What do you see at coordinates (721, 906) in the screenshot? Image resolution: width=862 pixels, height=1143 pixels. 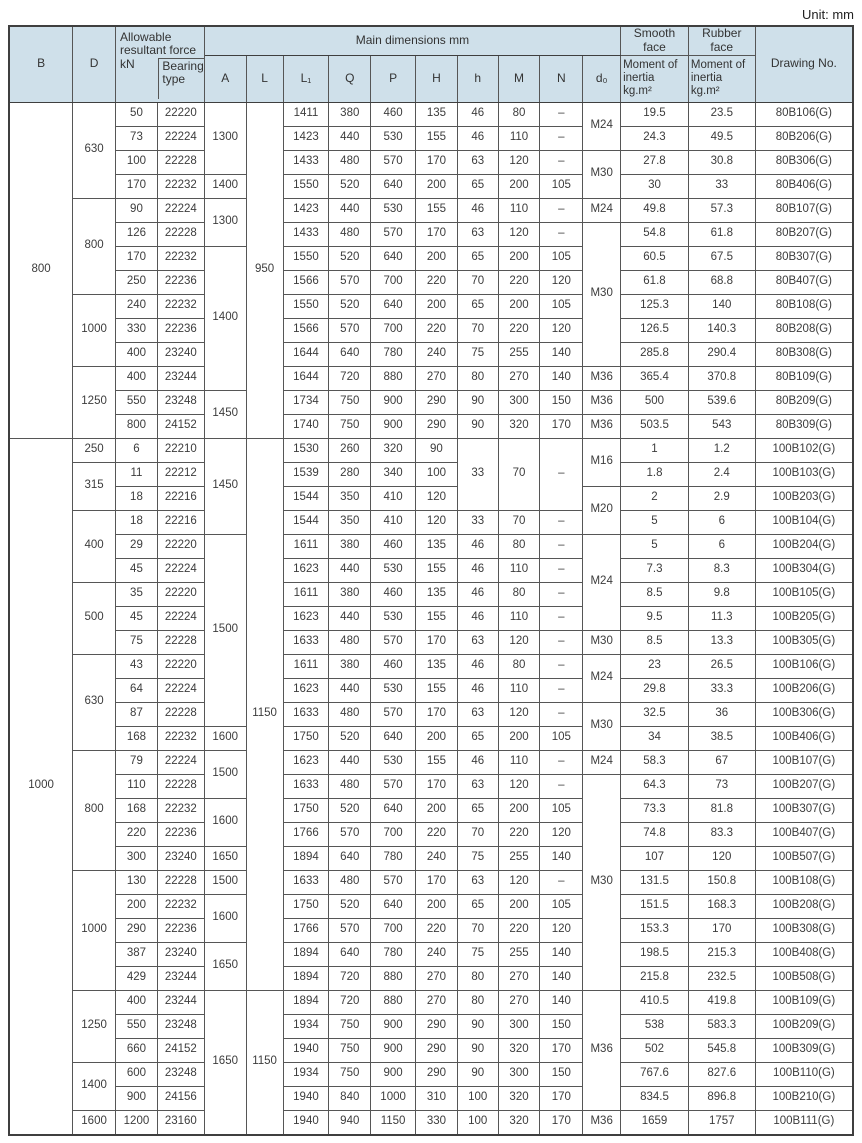 I see `table-cell: 168.3` at bounding box center [721, 906].